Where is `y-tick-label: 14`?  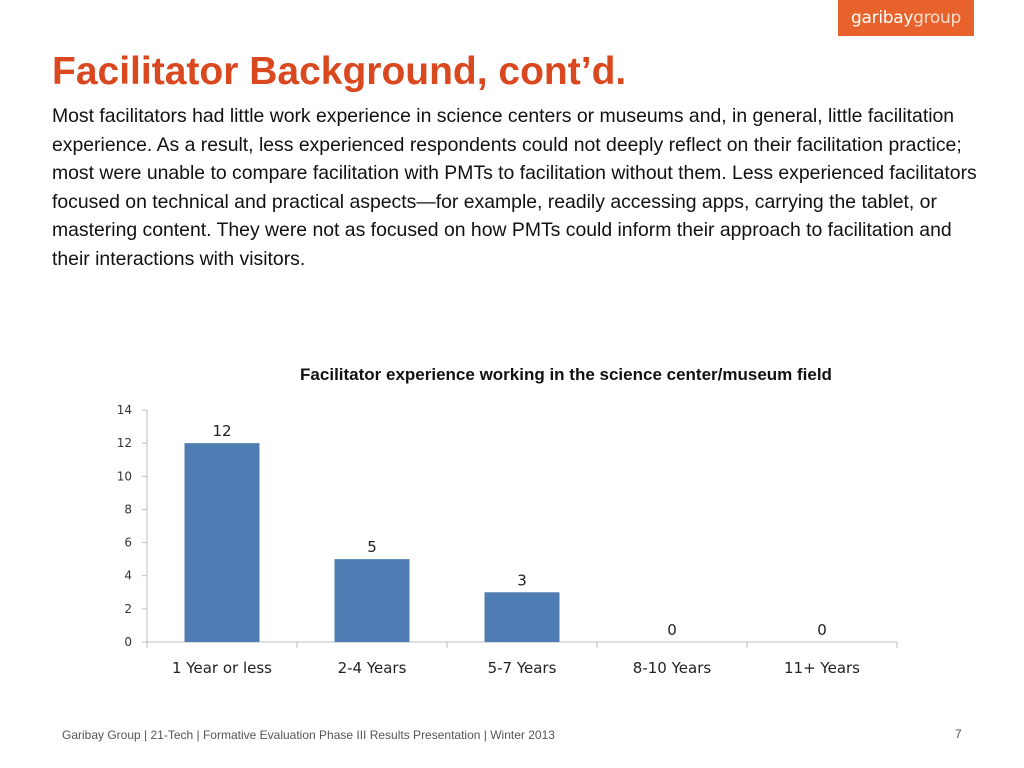
y-tick-label: 14 is located at coordinates (124, 410).